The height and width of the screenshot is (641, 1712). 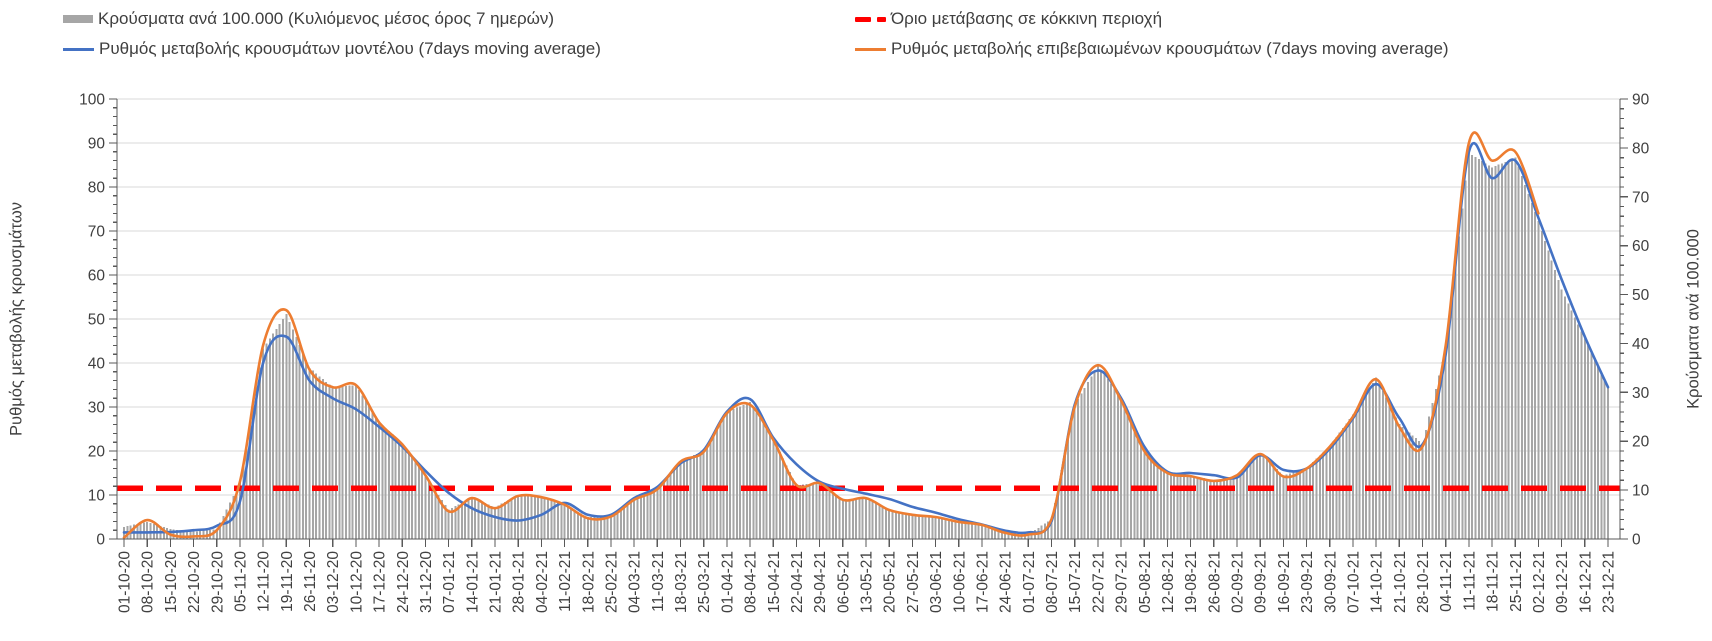 I want to click on svg-text: 27-05-21, so click(x=913, y=582).